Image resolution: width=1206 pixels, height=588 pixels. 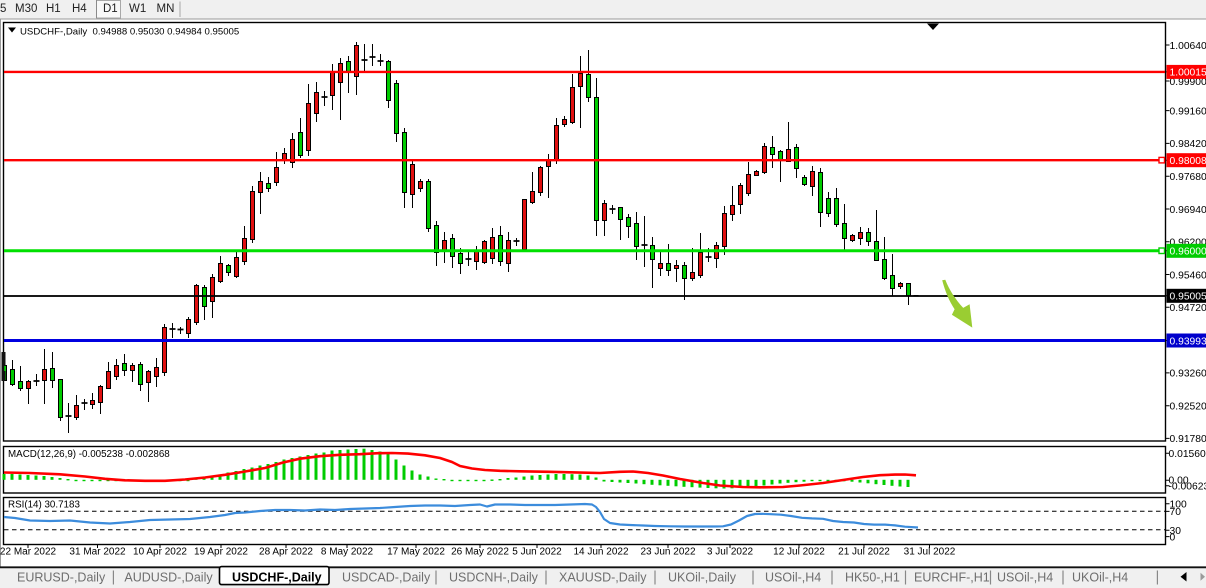 What do you see at coordinates (1188, 341) in the screenshot?
I see `svg-text: 0.93993` at bounding box center [1188, 341].